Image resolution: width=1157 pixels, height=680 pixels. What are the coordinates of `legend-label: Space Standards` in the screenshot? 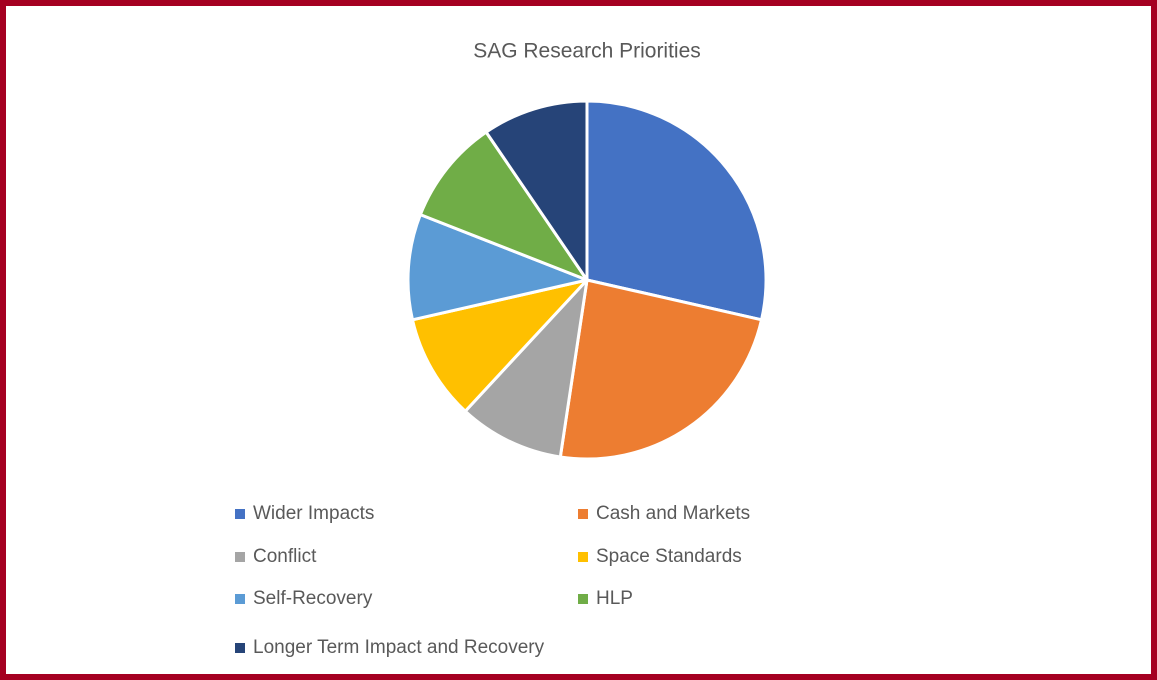 It's located at (669, 556).